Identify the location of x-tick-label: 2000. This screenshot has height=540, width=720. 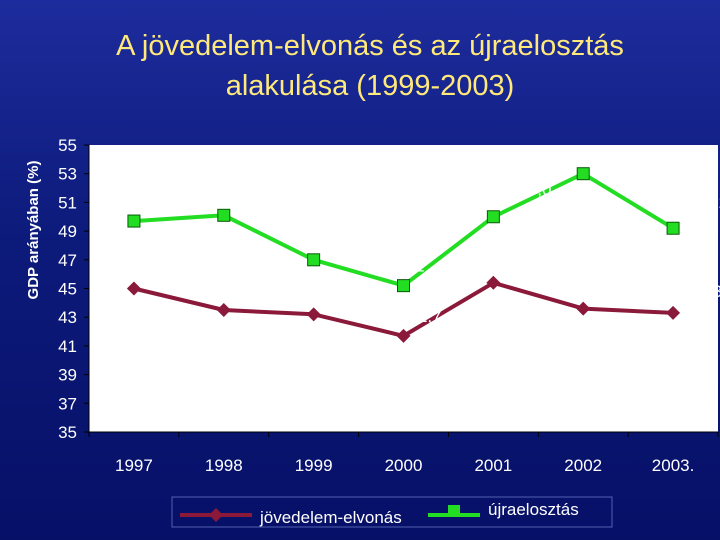
(404, 465).